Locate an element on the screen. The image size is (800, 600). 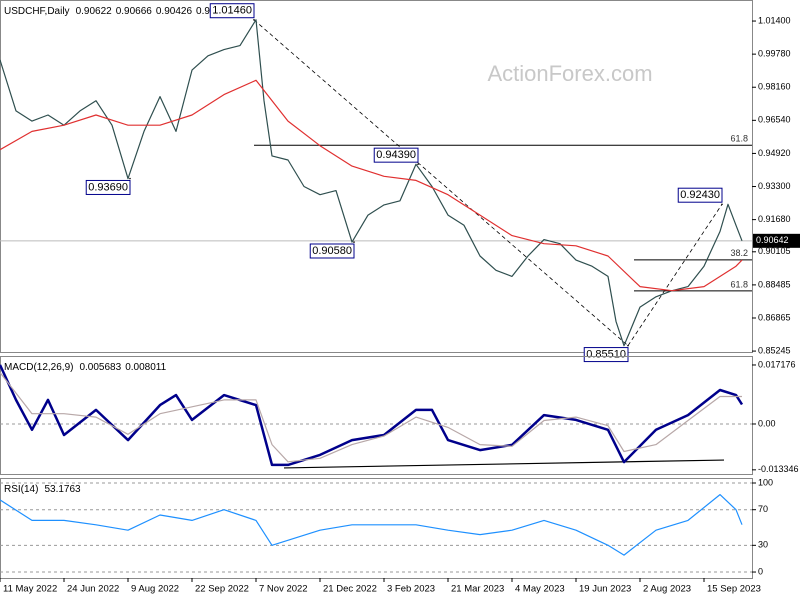
x-tick-label: 9 Aug 2022 is located at coordinates (155, 589).